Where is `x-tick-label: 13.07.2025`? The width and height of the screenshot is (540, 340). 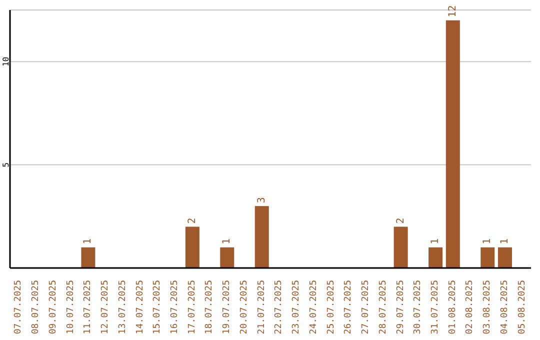
x-tick-label: 13.07.2025 is located at coordinates (123, 307).